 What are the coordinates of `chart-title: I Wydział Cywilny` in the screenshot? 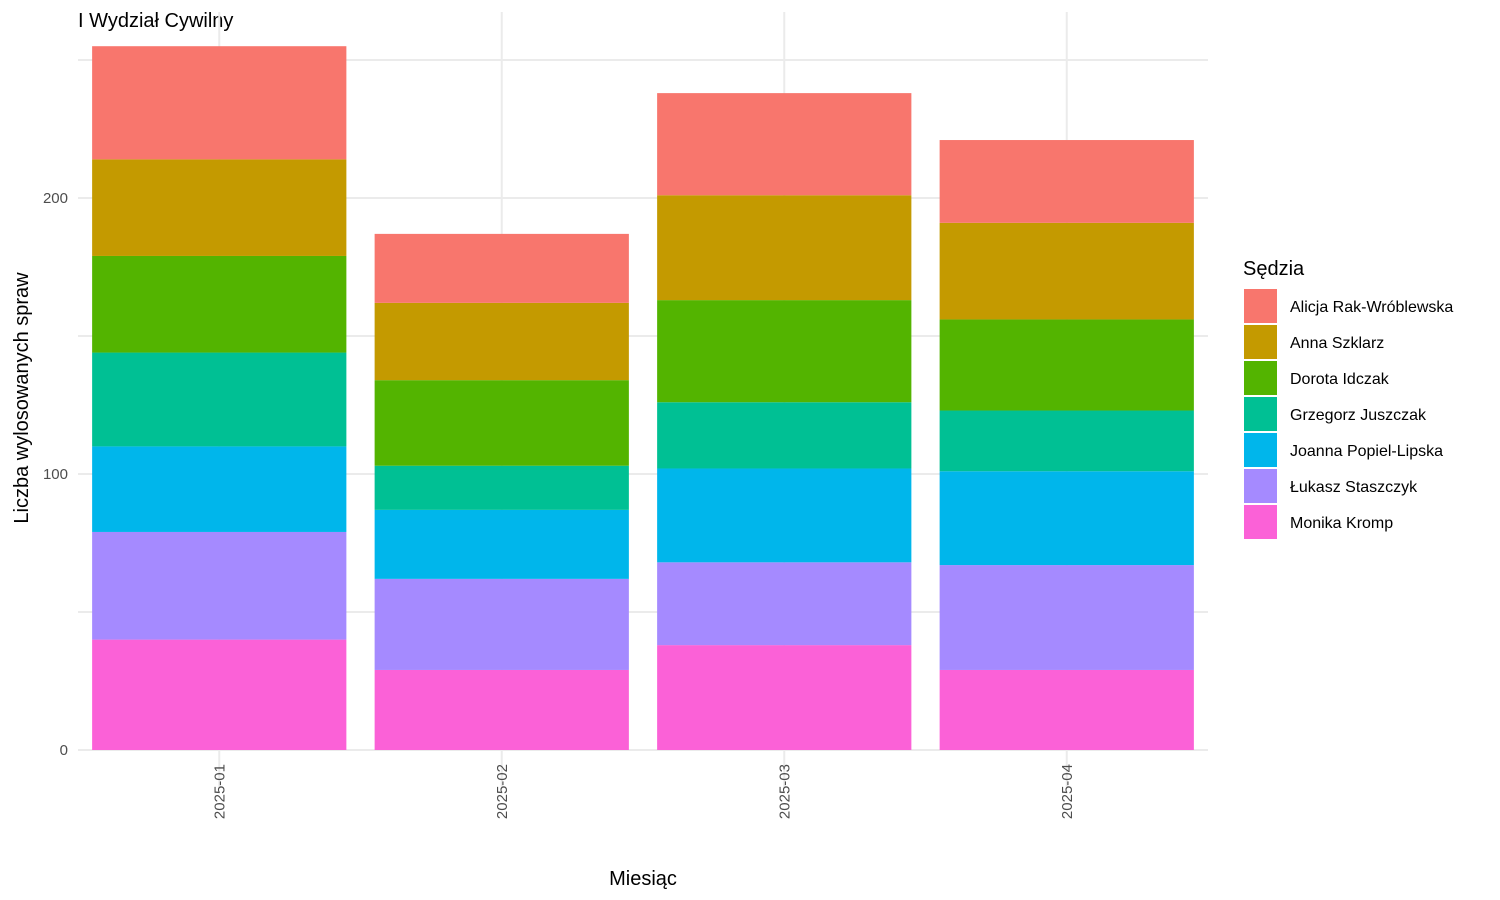 It's located at (155, 21).